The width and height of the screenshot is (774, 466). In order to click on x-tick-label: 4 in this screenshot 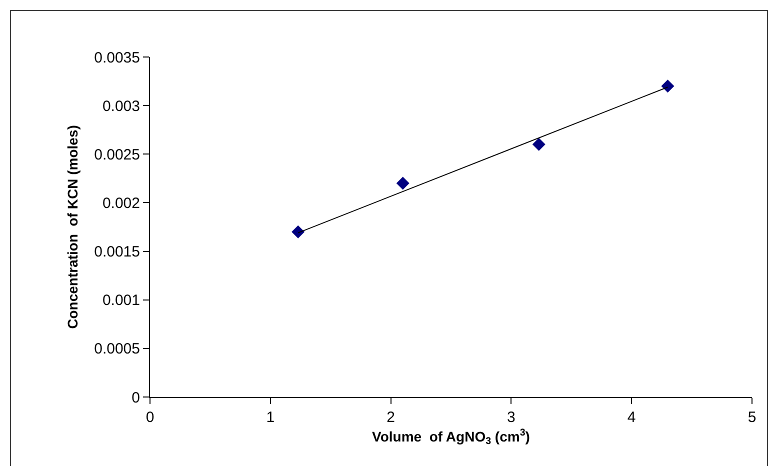, I will do `click(631, 417)`.